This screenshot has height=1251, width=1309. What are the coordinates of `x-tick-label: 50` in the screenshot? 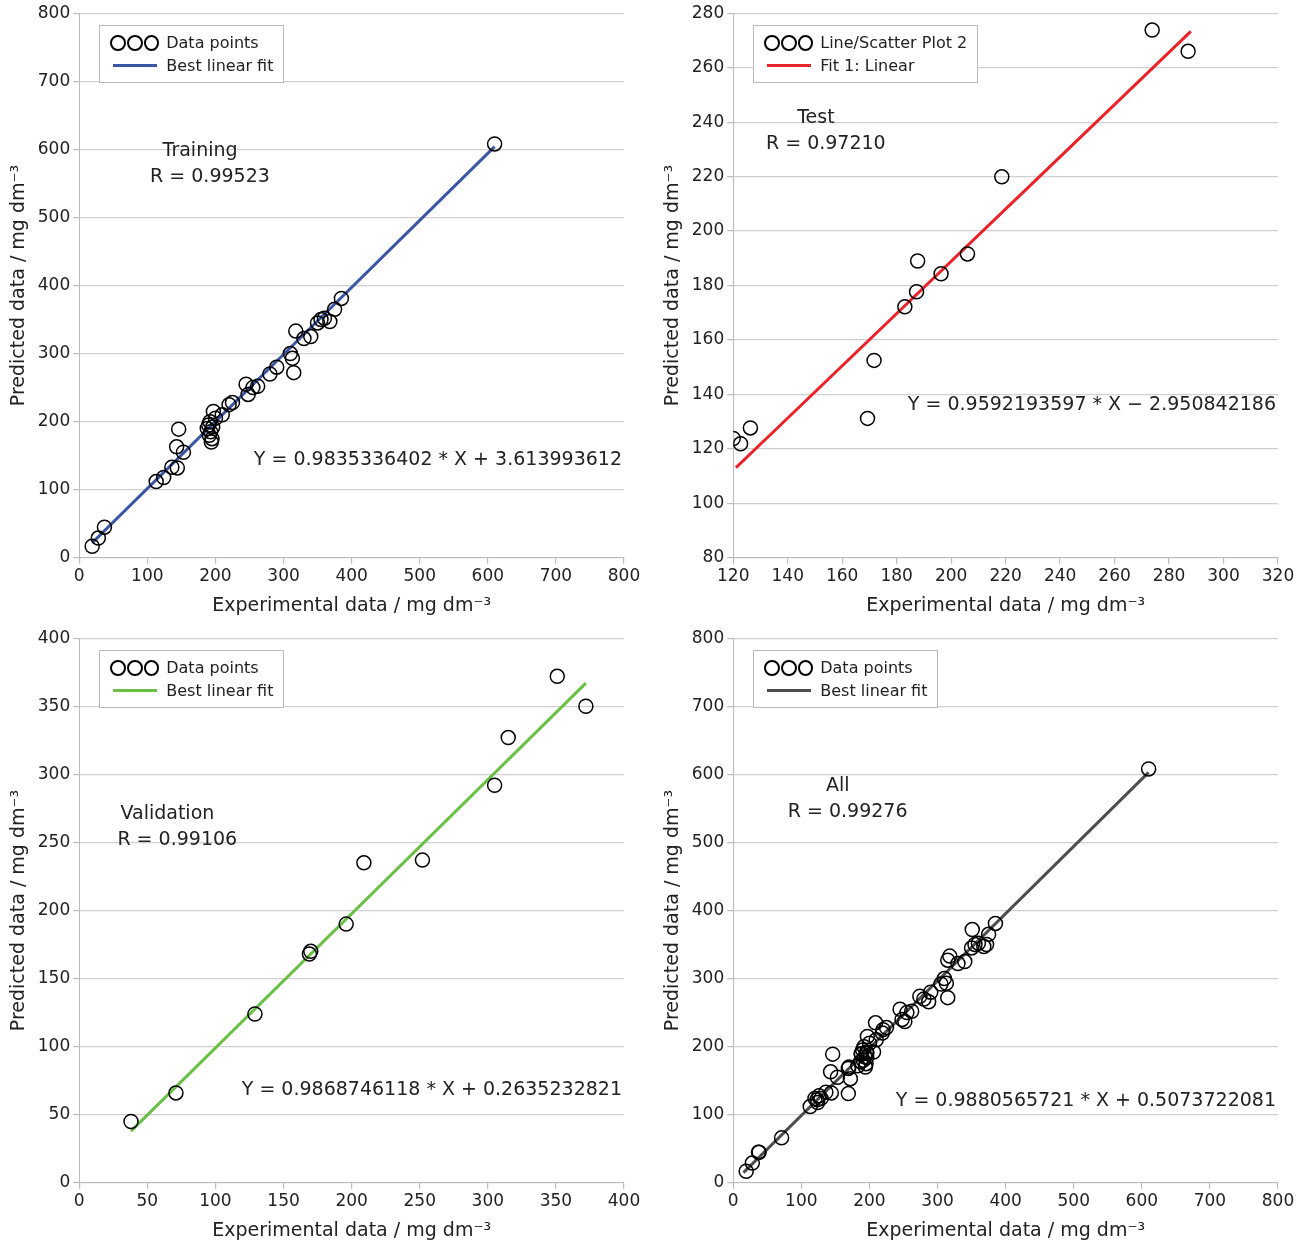 It's located at (147, 1200).